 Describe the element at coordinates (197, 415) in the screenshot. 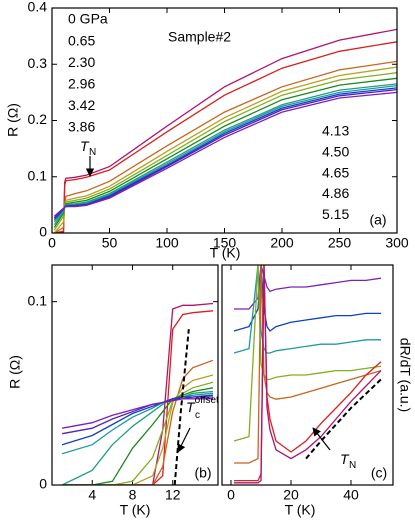

I see `annotation-sub: c` at that location.